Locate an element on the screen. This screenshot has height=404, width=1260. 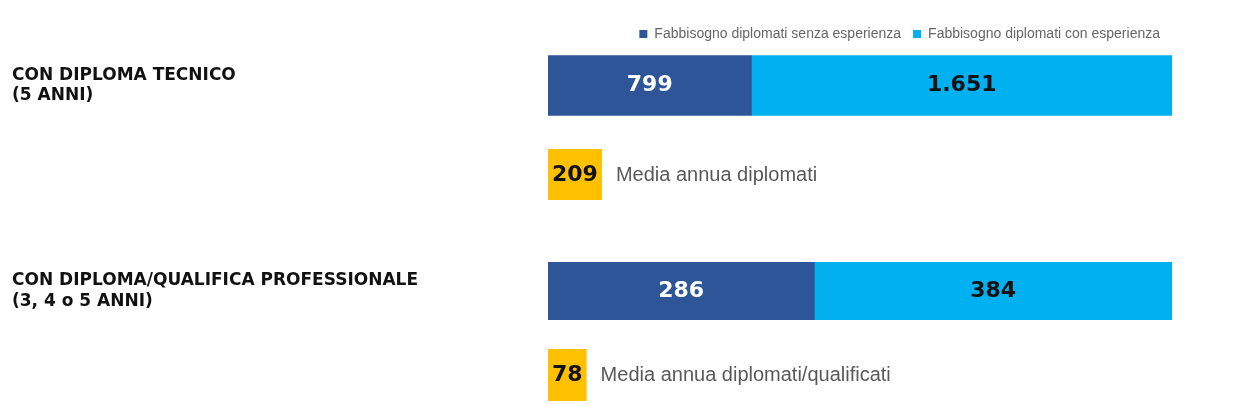
data-label: 799 is located at coordinates (649, 84).